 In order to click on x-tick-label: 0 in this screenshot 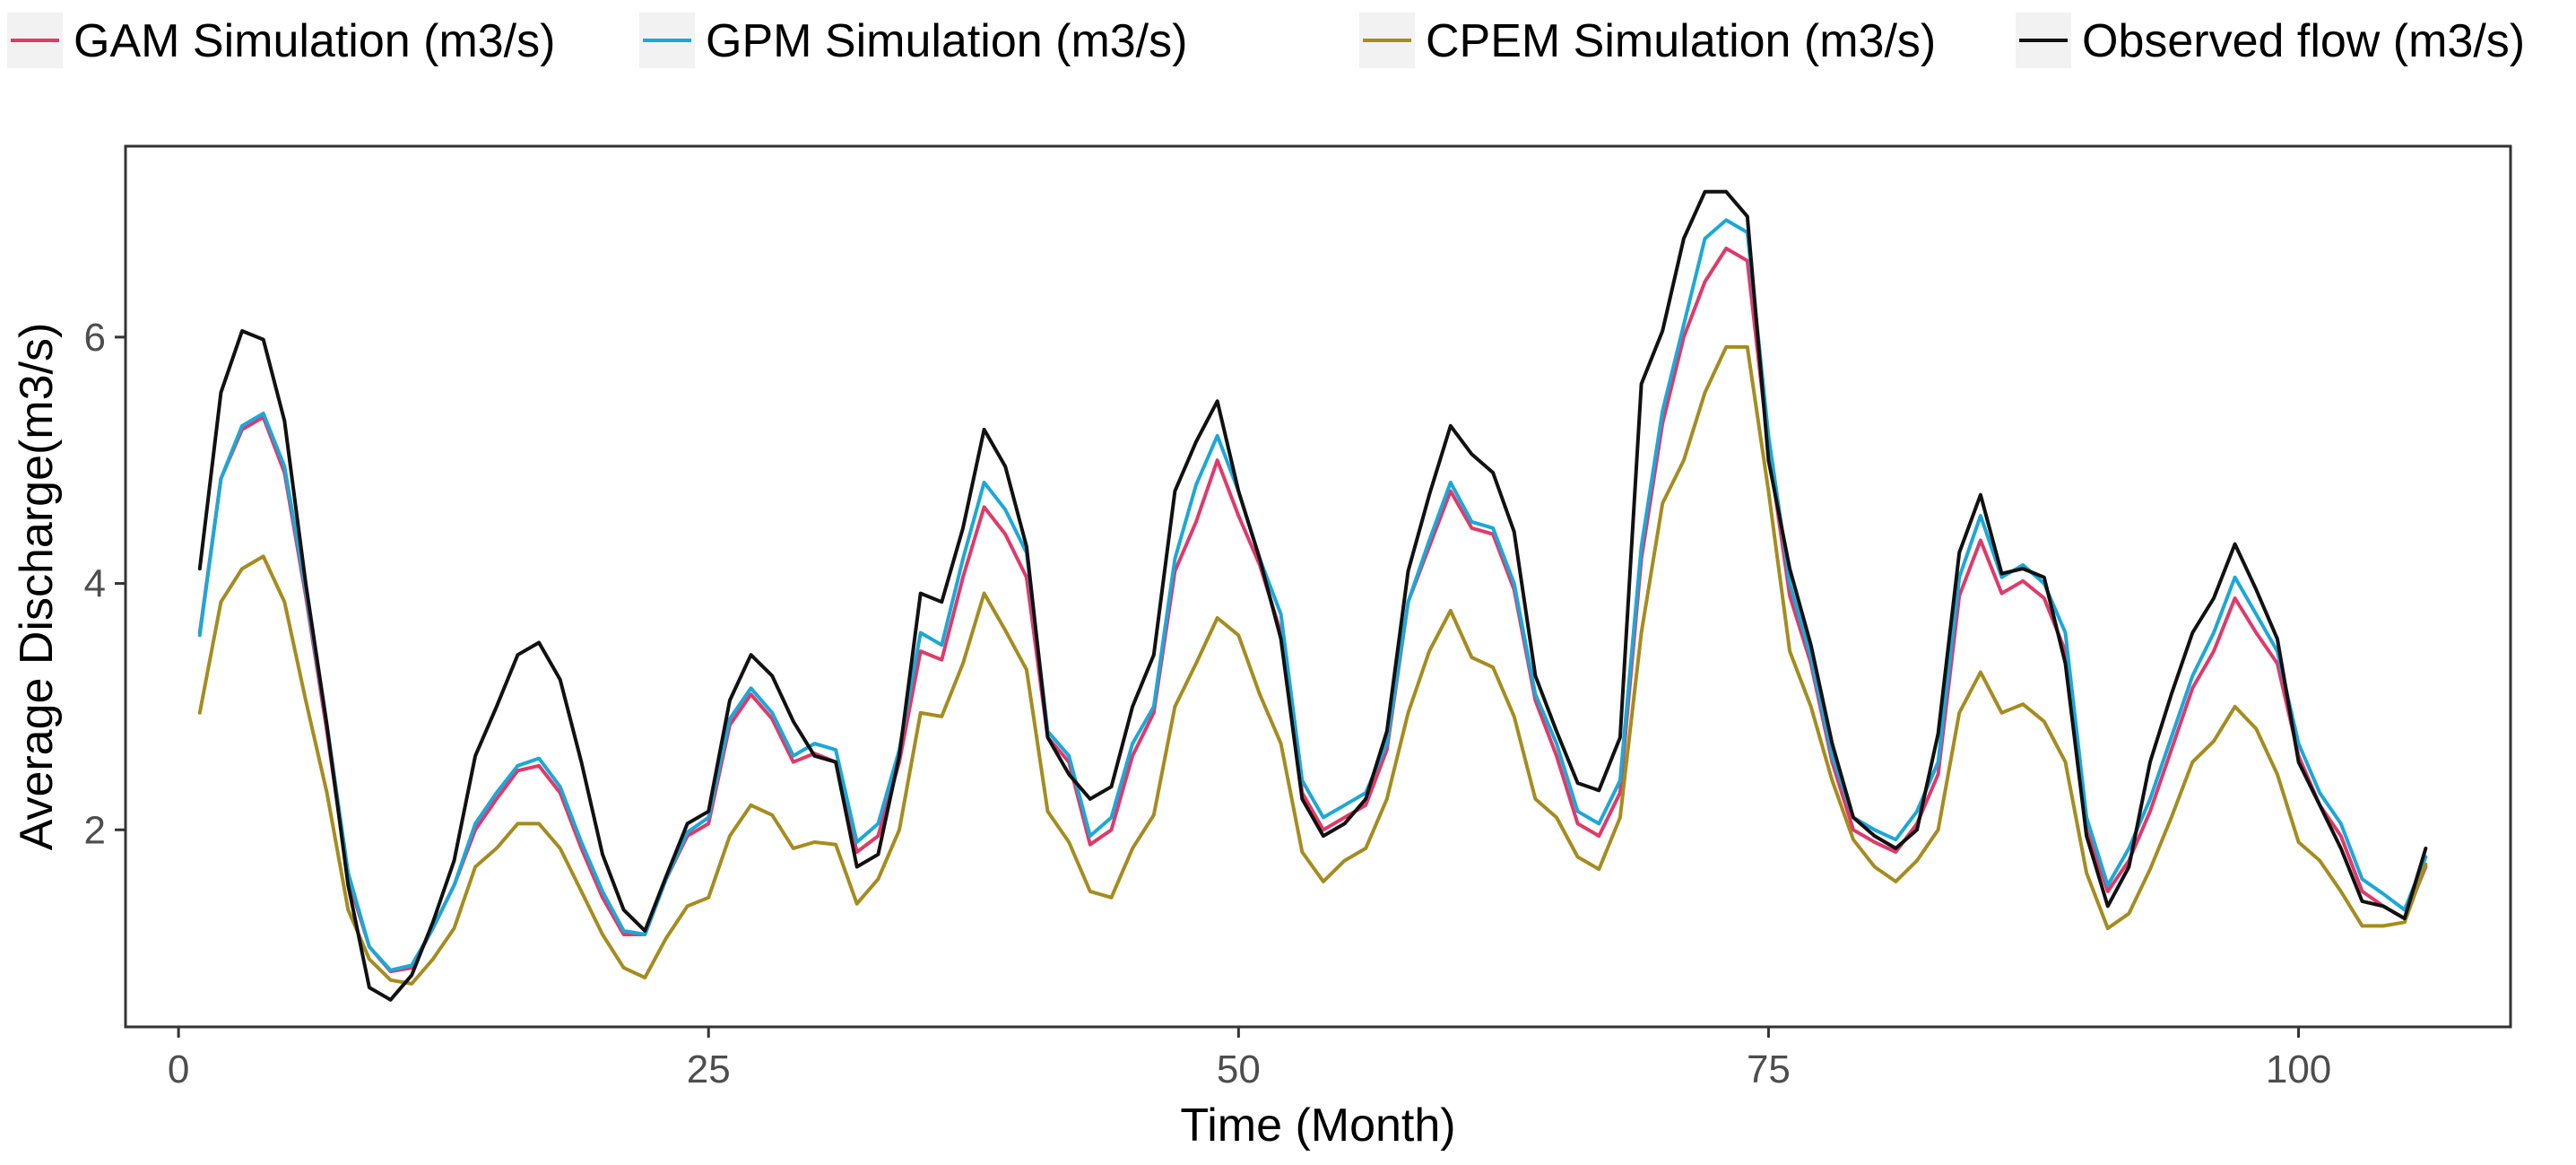, I will do `click(178, 1069)`.